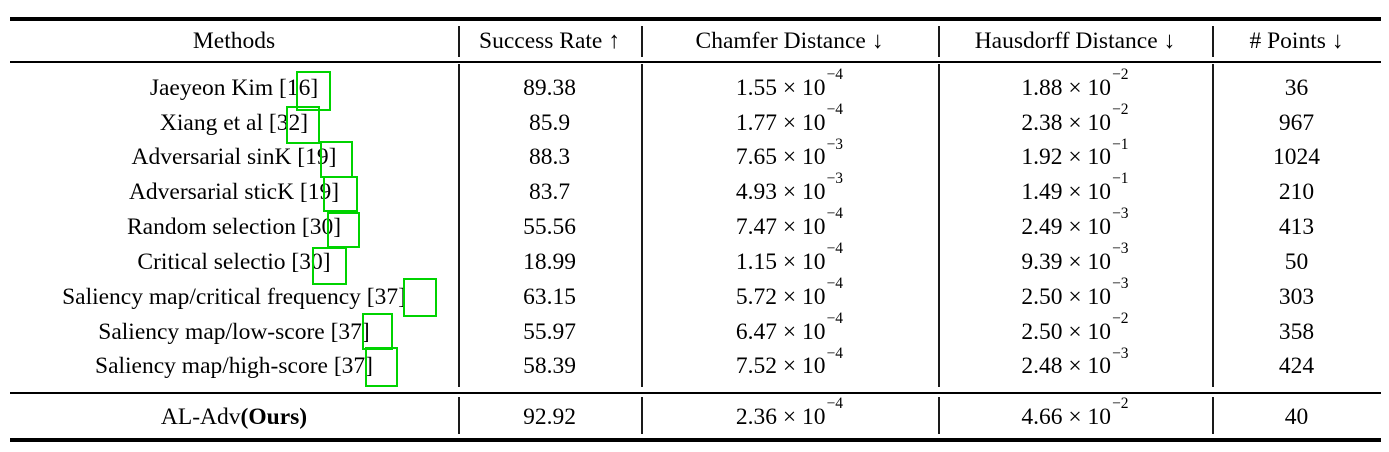 The width and height of the screenshot is (1389, 452). Describe the element at coordinates (695, 19) in the screenshot. I see `table-top-rule` at that location.